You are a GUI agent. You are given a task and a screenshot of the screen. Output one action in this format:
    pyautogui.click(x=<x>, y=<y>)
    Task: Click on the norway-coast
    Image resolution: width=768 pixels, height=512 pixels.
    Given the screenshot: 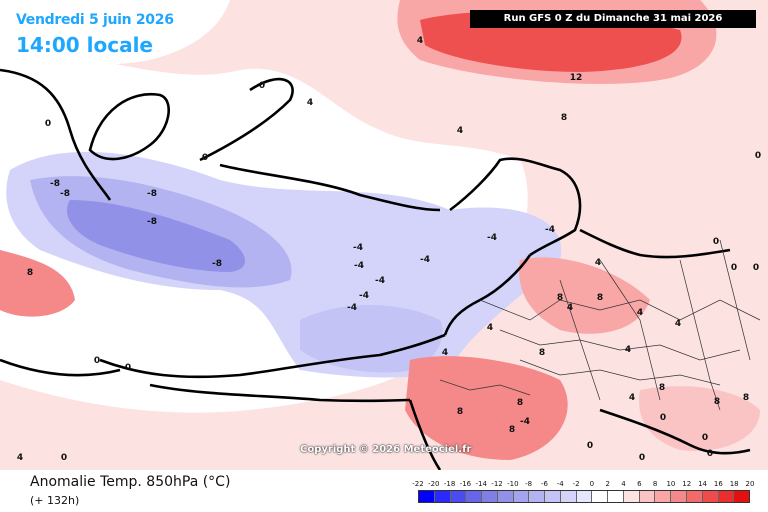 What is the action you would take?
    pyautogui.click(x=515, y=207)
    